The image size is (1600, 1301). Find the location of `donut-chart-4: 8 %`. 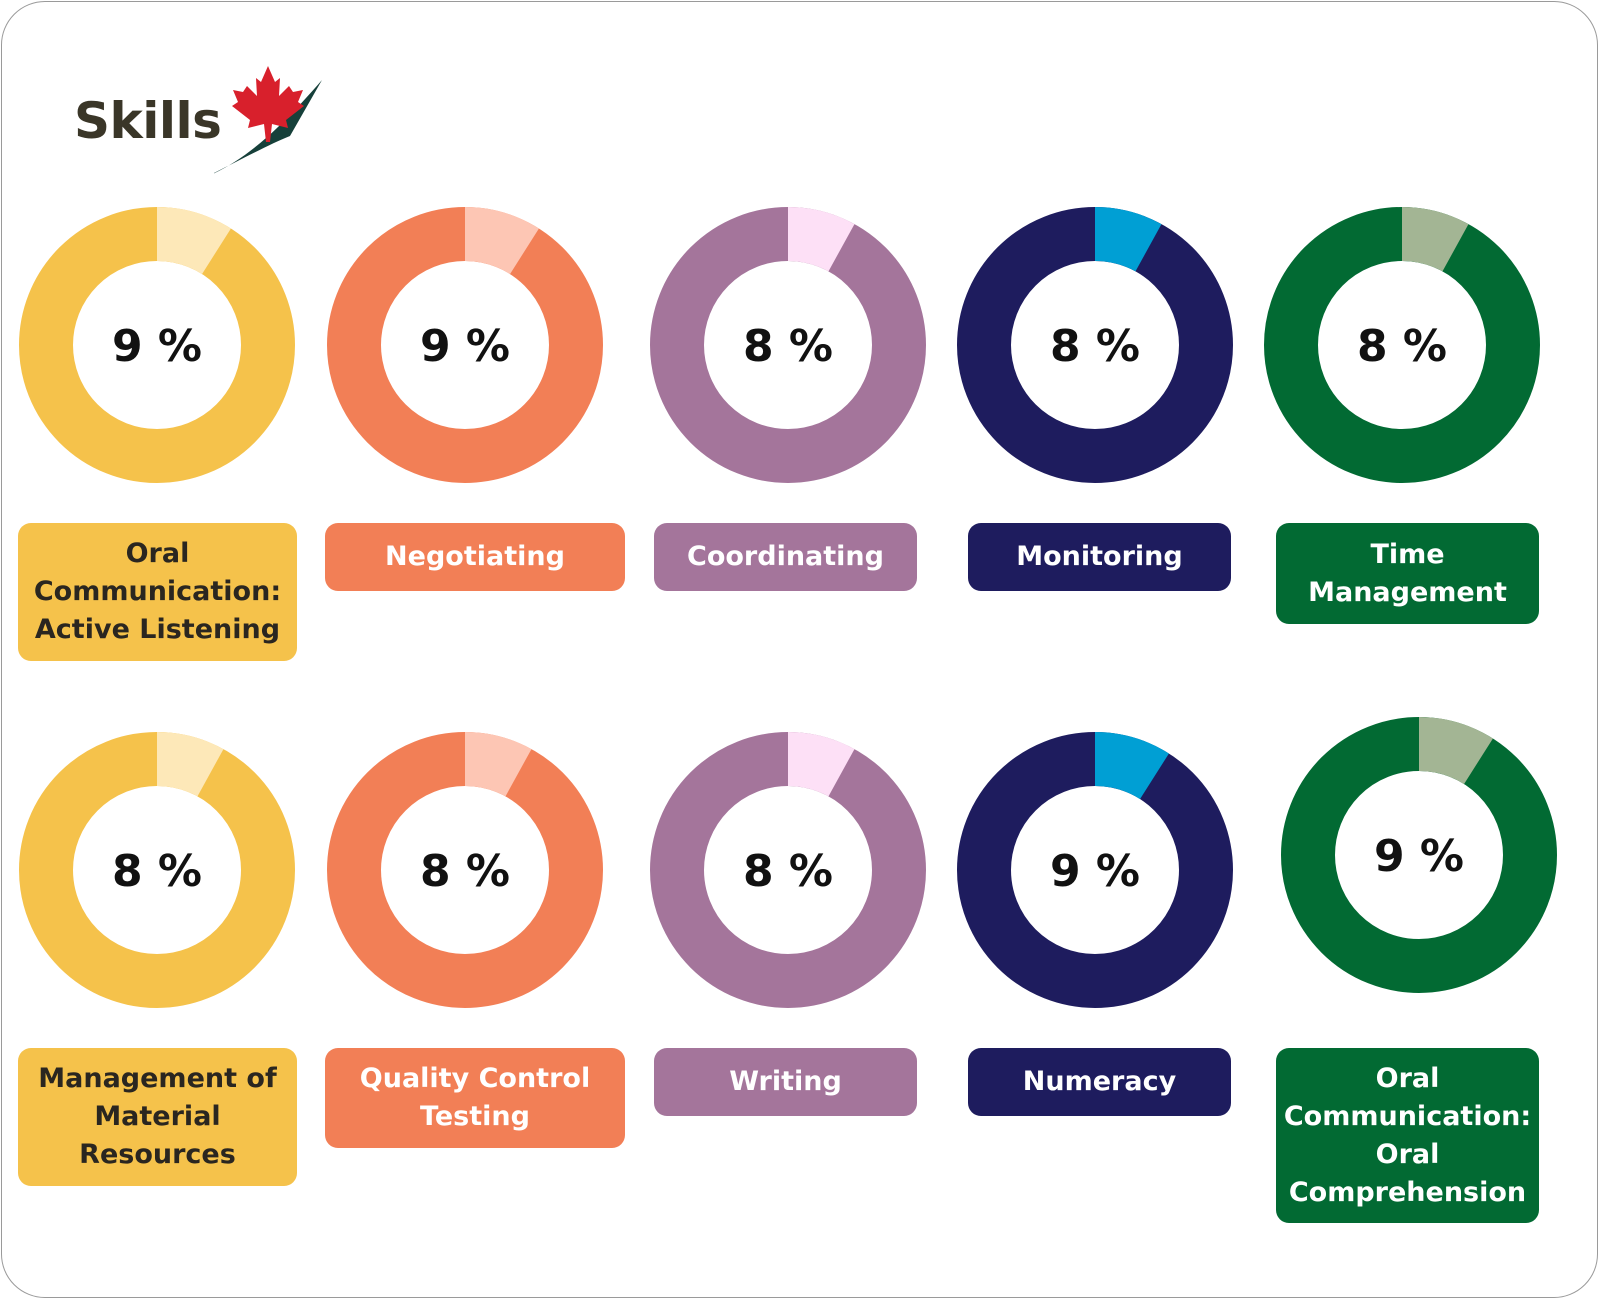

donut-chart-4: 8 % is located at coordinates (1095, 345).